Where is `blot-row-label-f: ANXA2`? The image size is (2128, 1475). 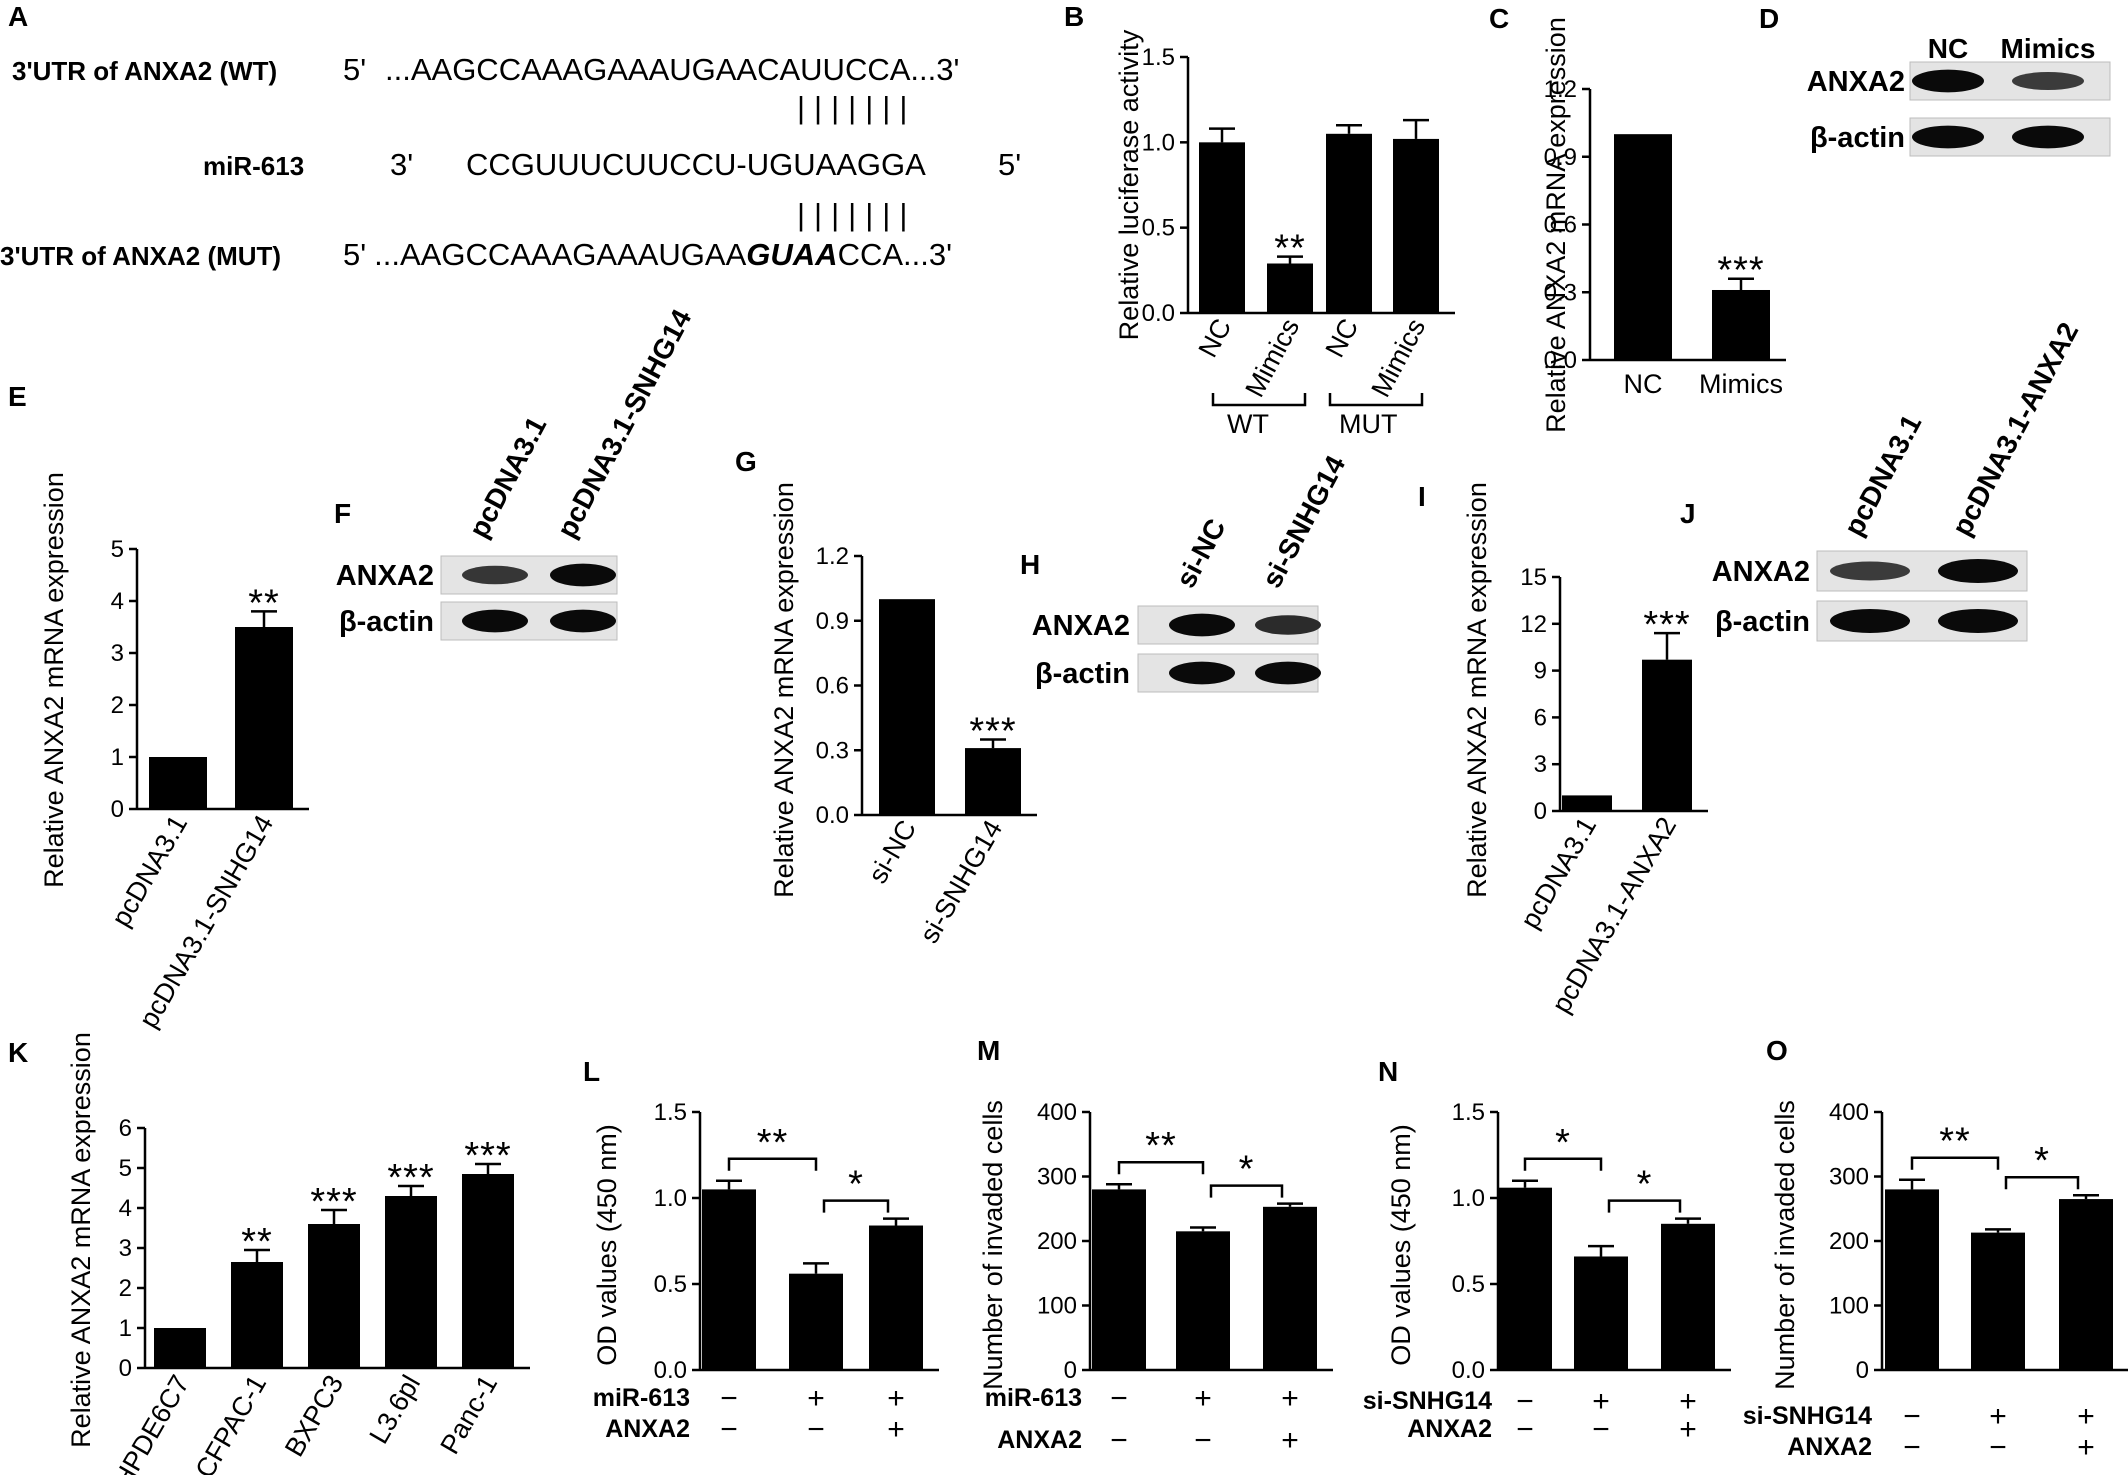
blot-row-label-f: ANXA2 is located at coordinates (385, 576).